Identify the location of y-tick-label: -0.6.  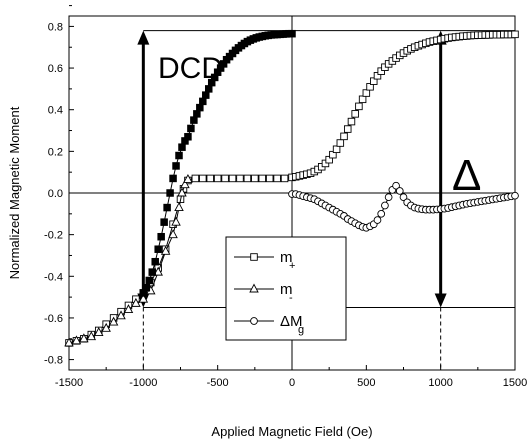
(53, 319).